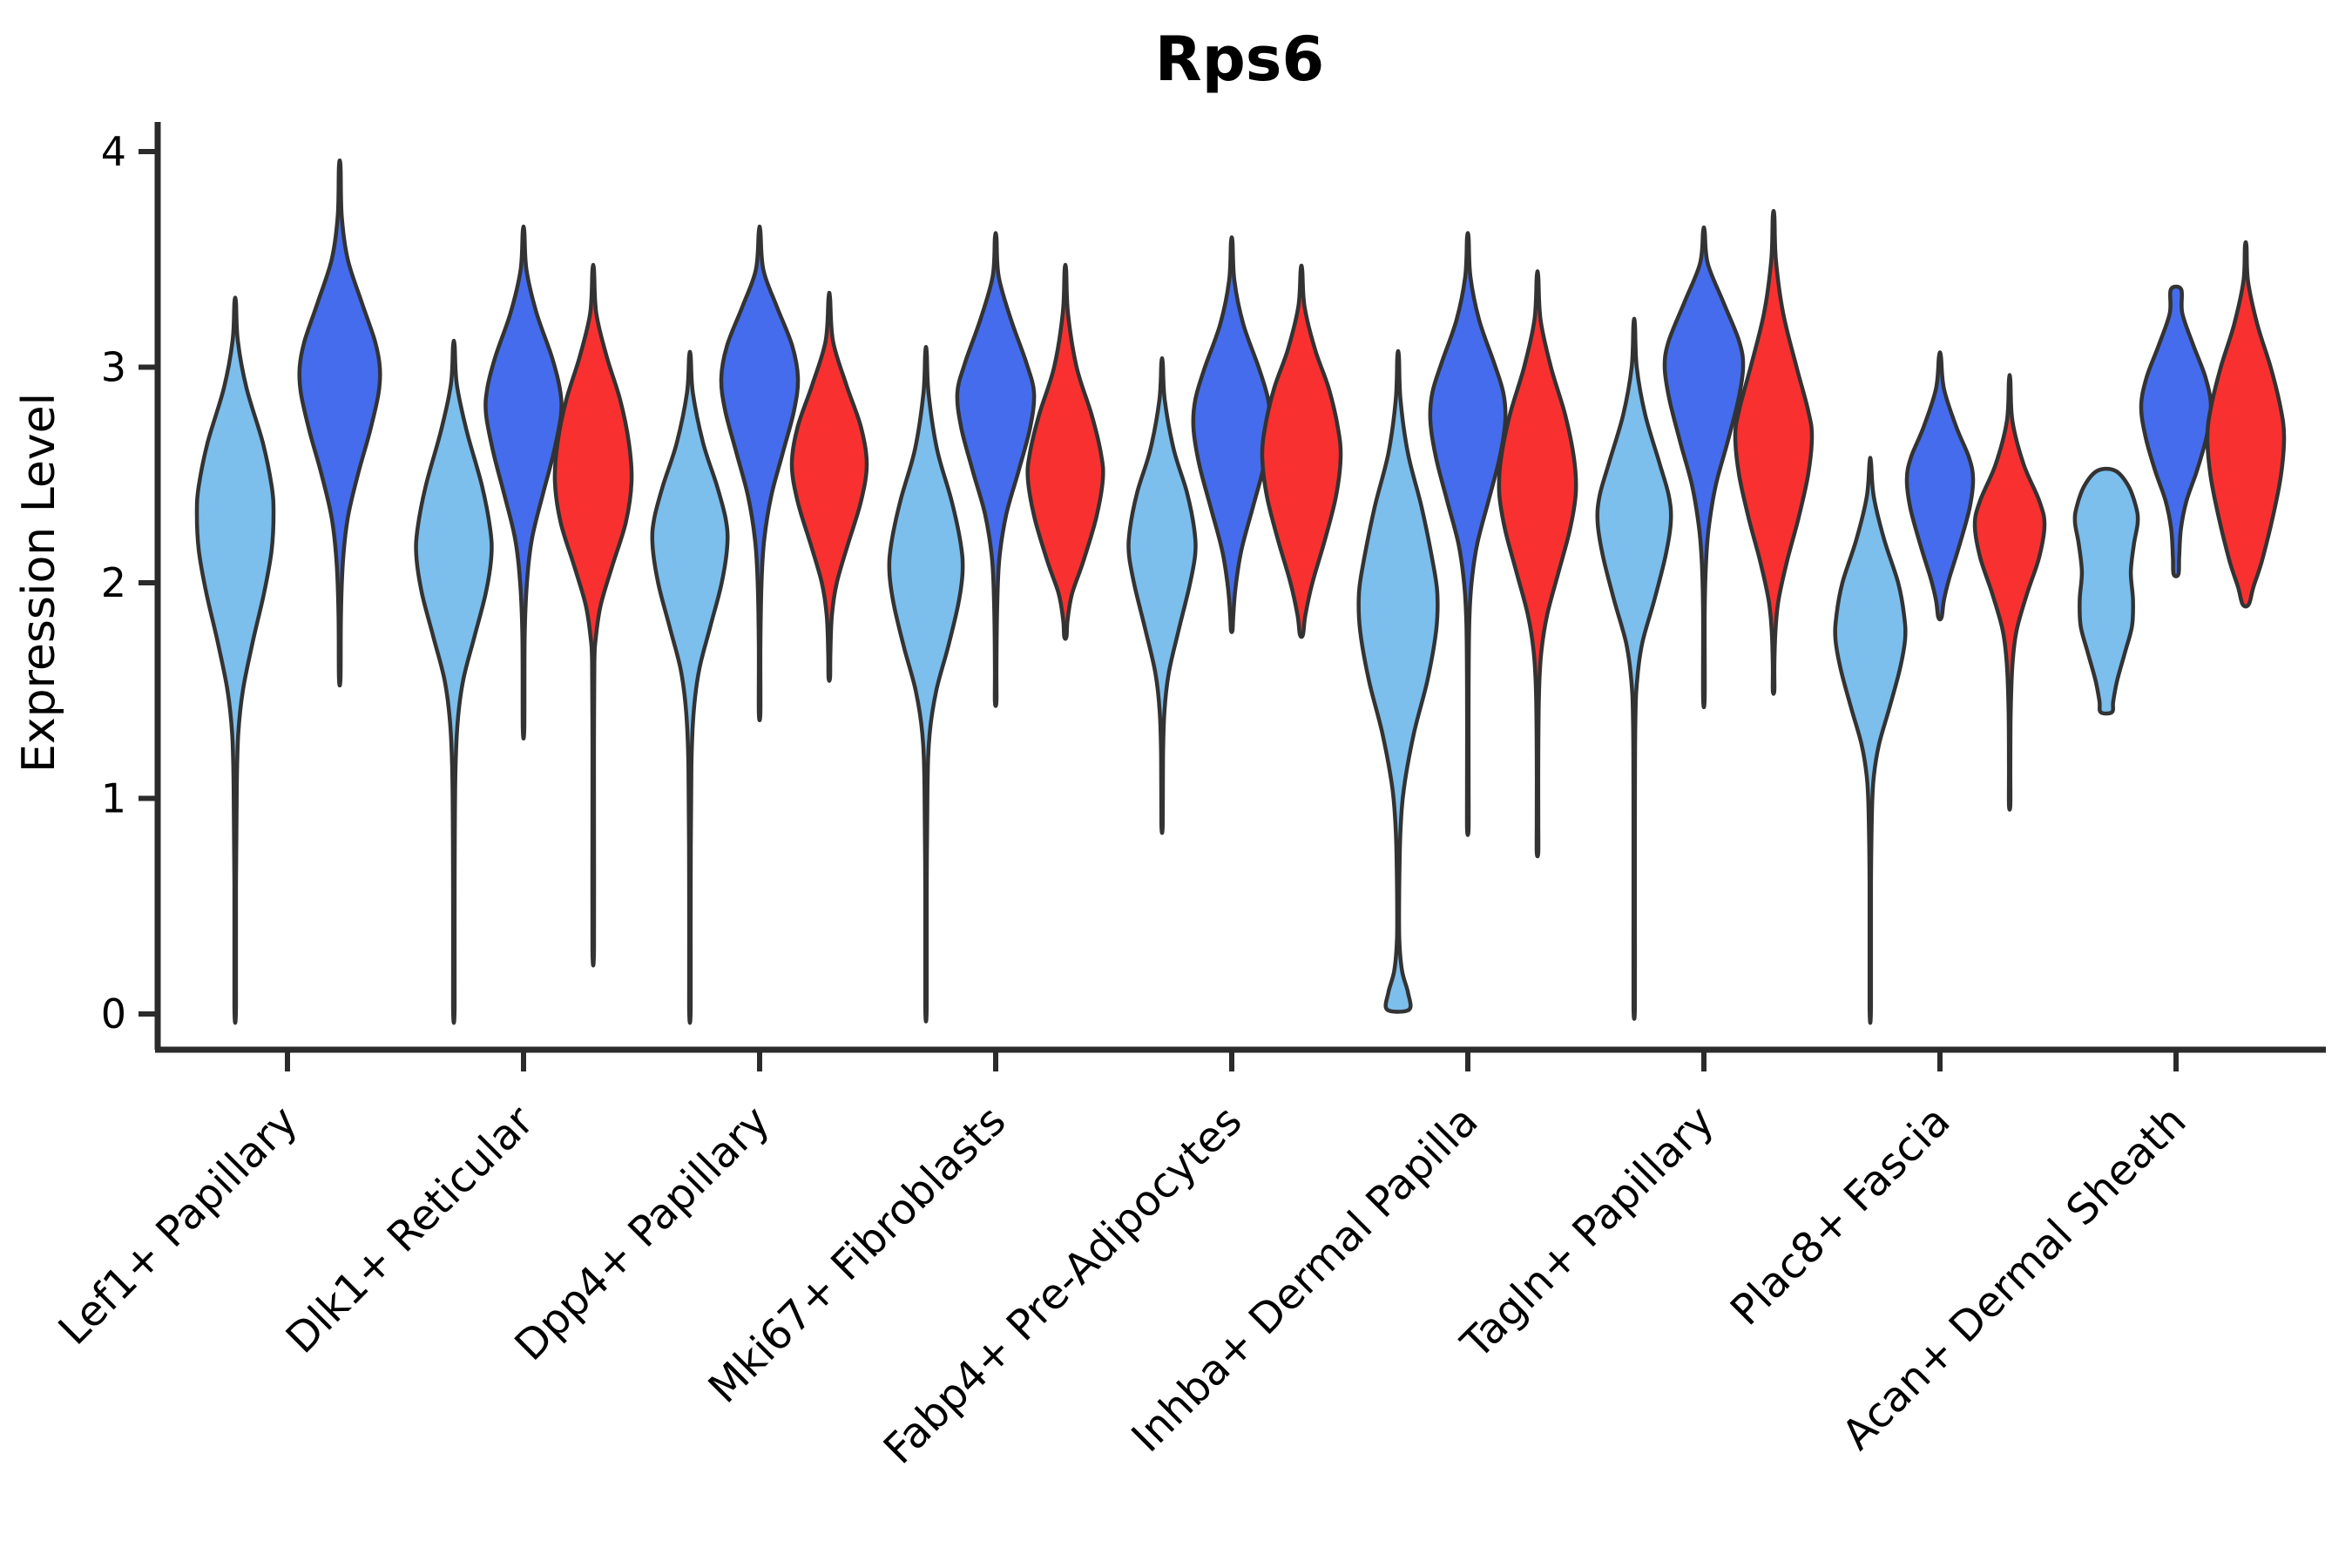  What do you see at coordinates (179, 1226) in the screenshot?
I see `x-tick-label-lef1-papillary: Lef1+ Papillary` at bounding box center [179, 1226].